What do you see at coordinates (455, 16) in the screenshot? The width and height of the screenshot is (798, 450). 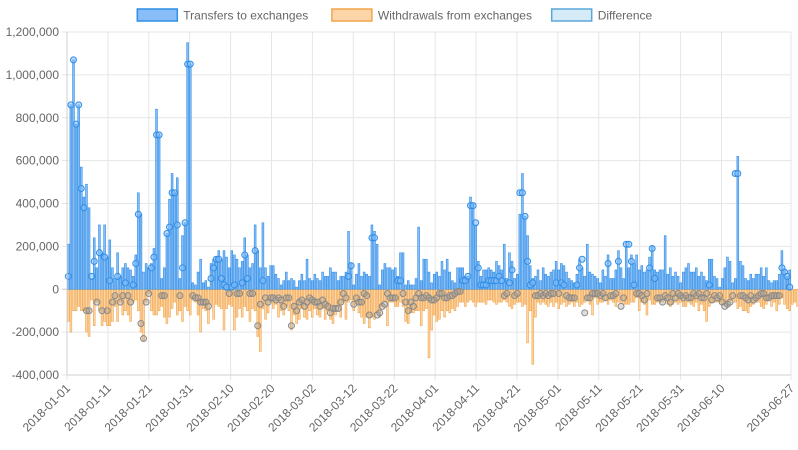 I see `legend-label: Withdrawals from exchanges` at bounding box center [455, 16].